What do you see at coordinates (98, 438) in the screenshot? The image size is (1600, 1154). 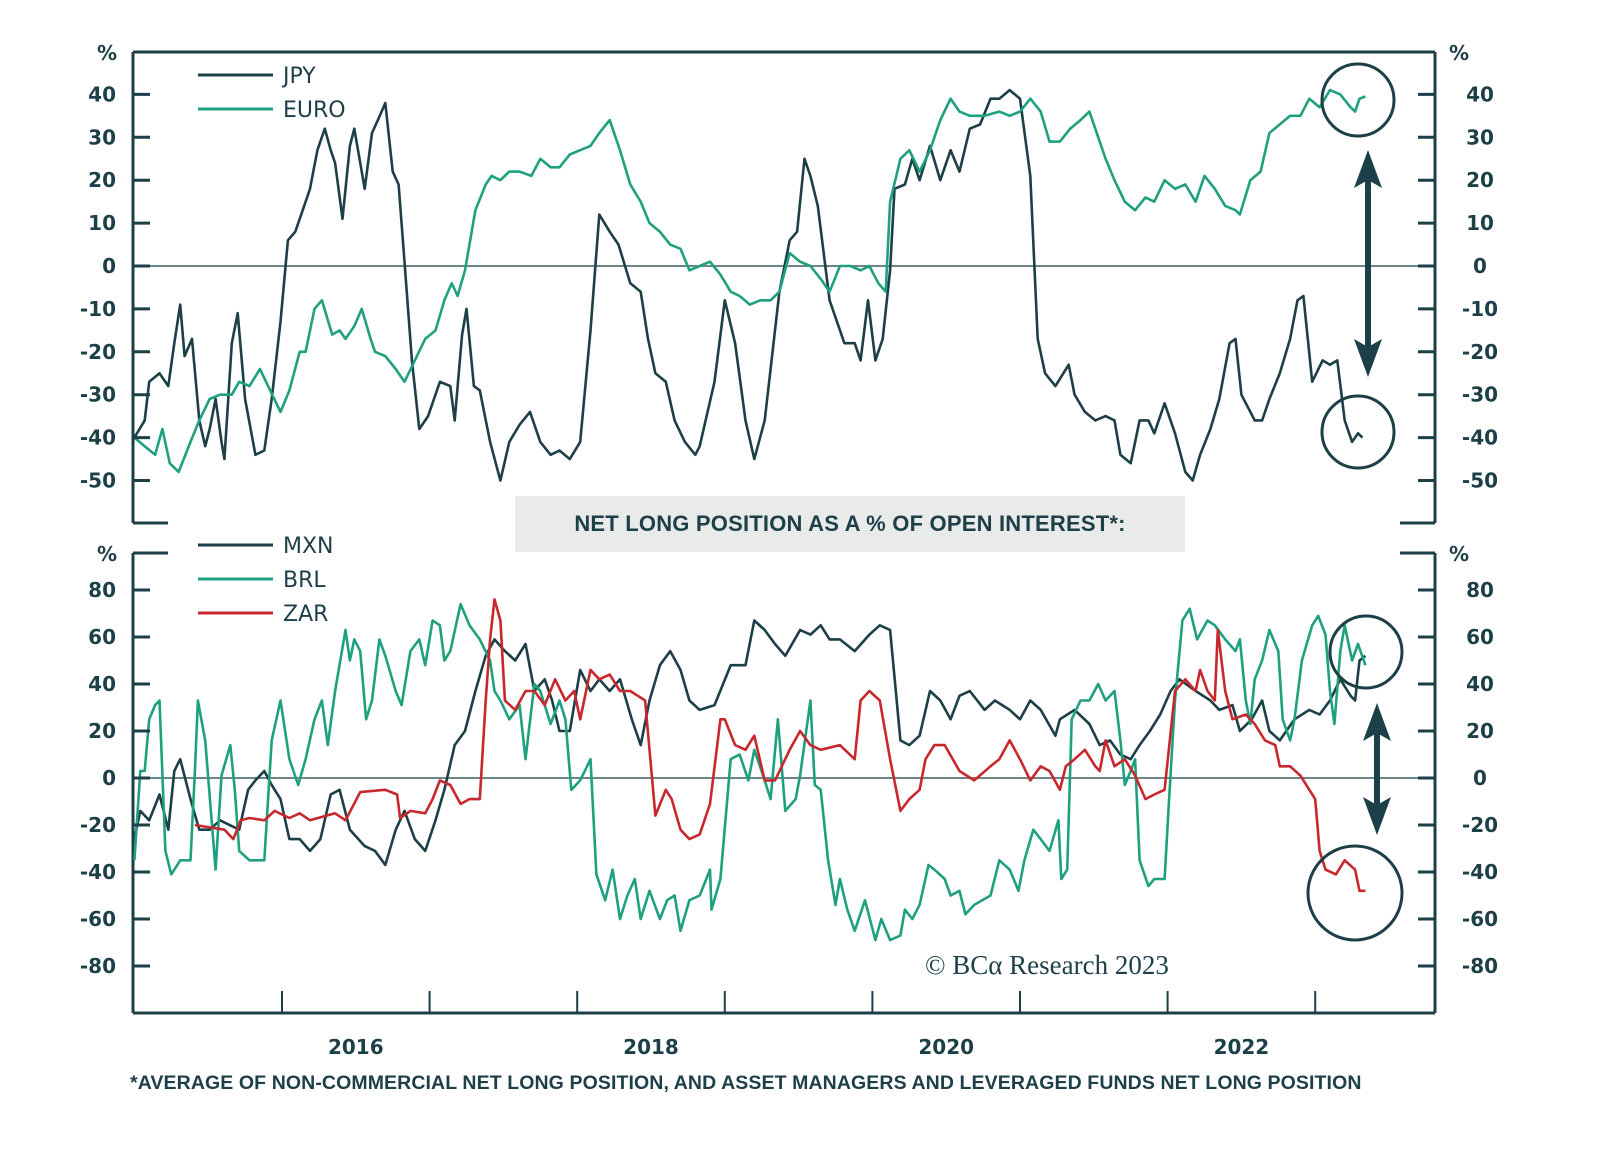 I see `upper-ytick-label-left: -40` at bounding box center [98, 438].